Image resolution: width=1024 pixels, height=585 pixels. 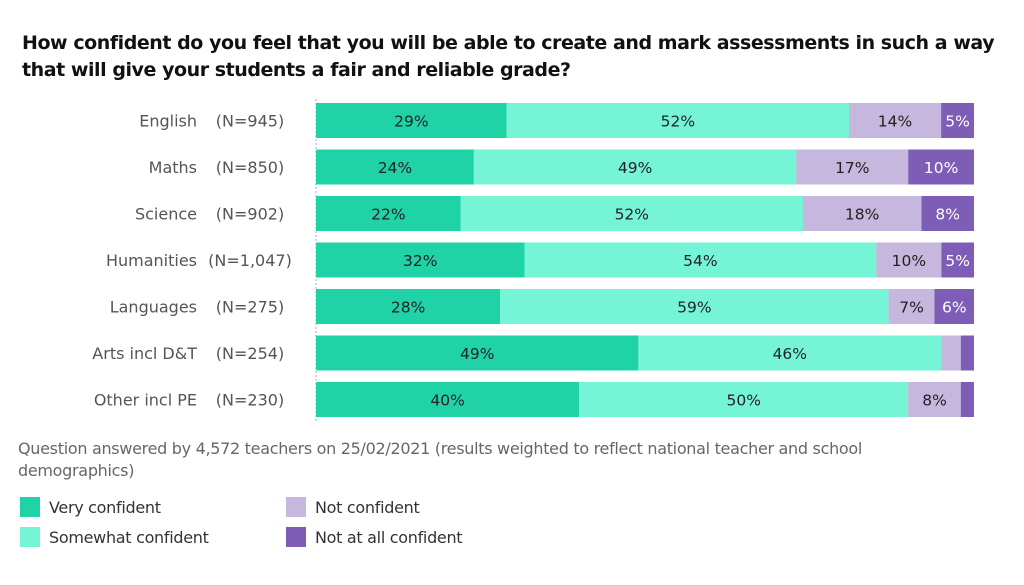 I want to click on data-label-languages-not-at-all-confident: 6%, so click(x=954, y=308).